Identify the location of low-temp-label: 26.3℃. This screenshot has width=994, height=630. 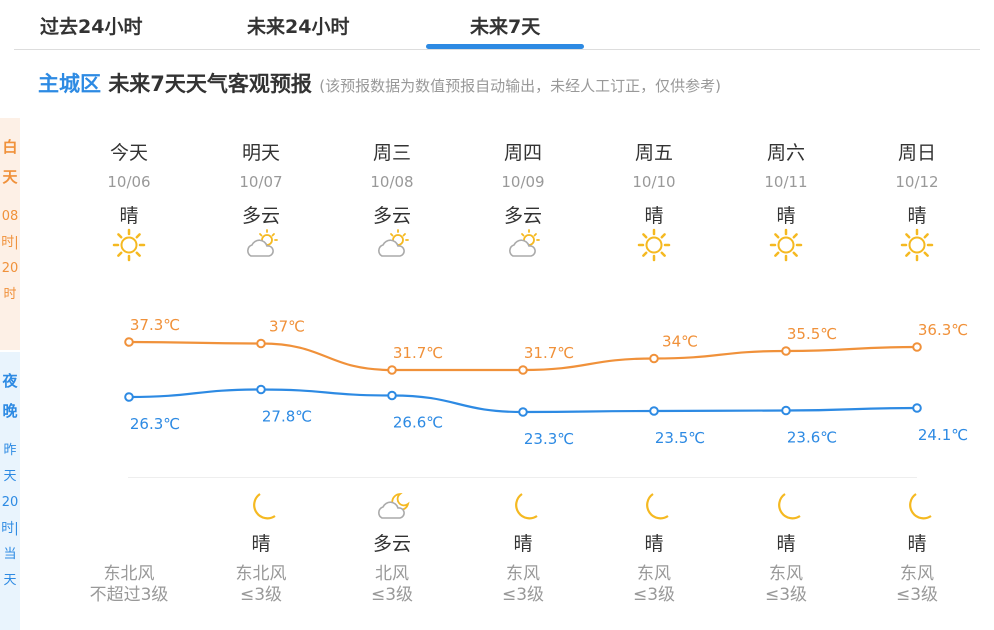
(155, 424).